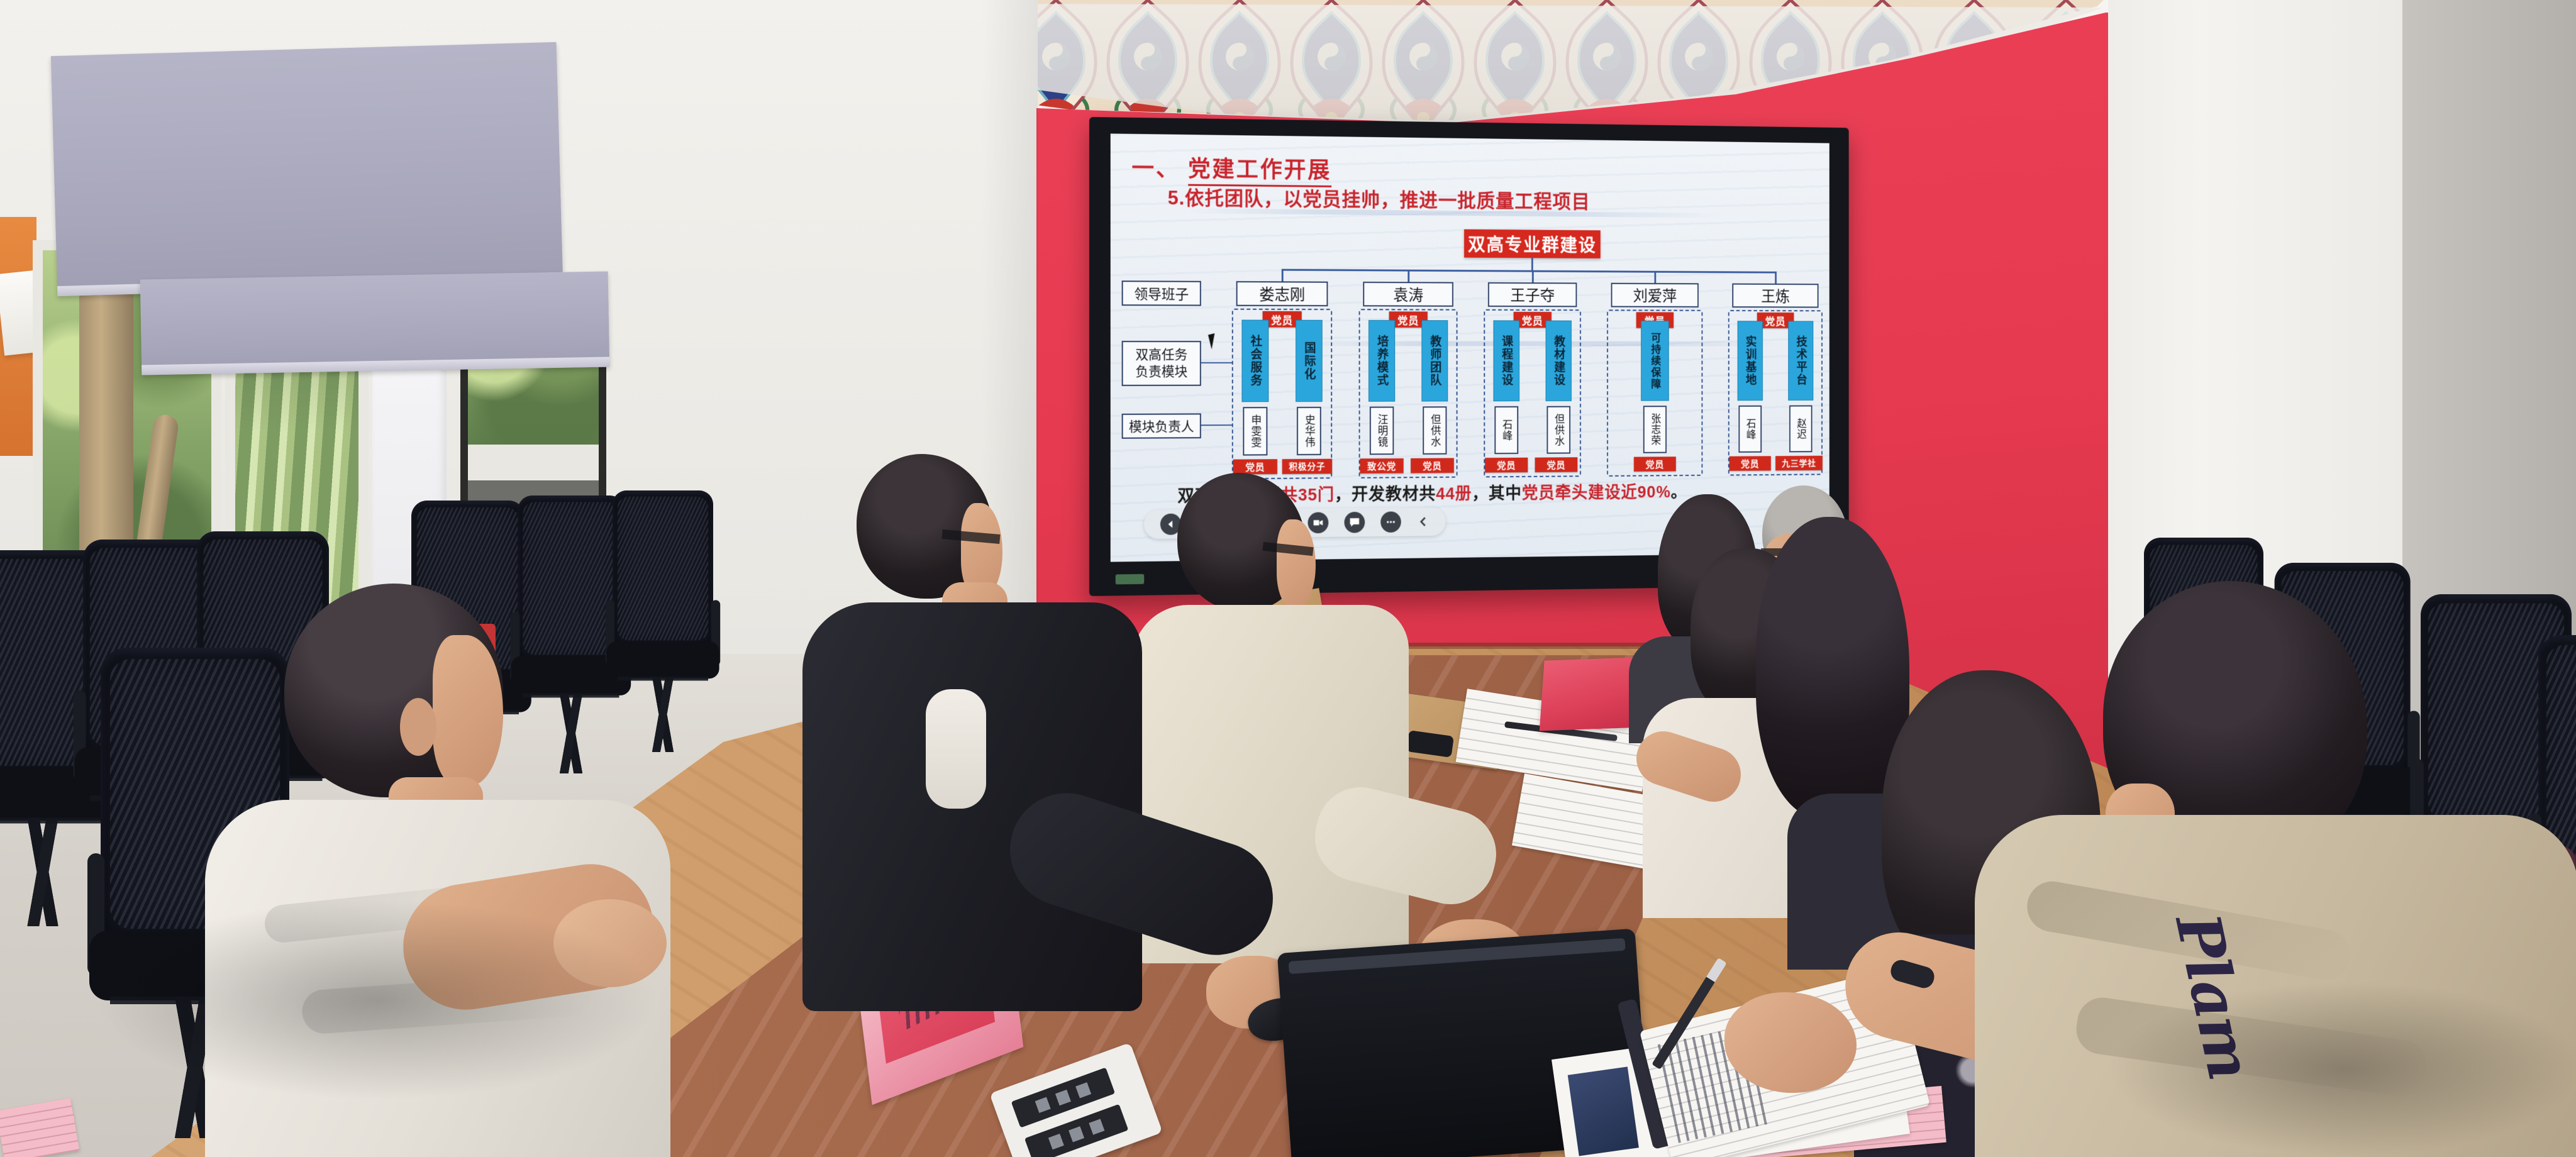 Image resolution: width=2576 pixels, height=1157 pixels. I want to click on module-box: 国际化, so click(1309, 361).